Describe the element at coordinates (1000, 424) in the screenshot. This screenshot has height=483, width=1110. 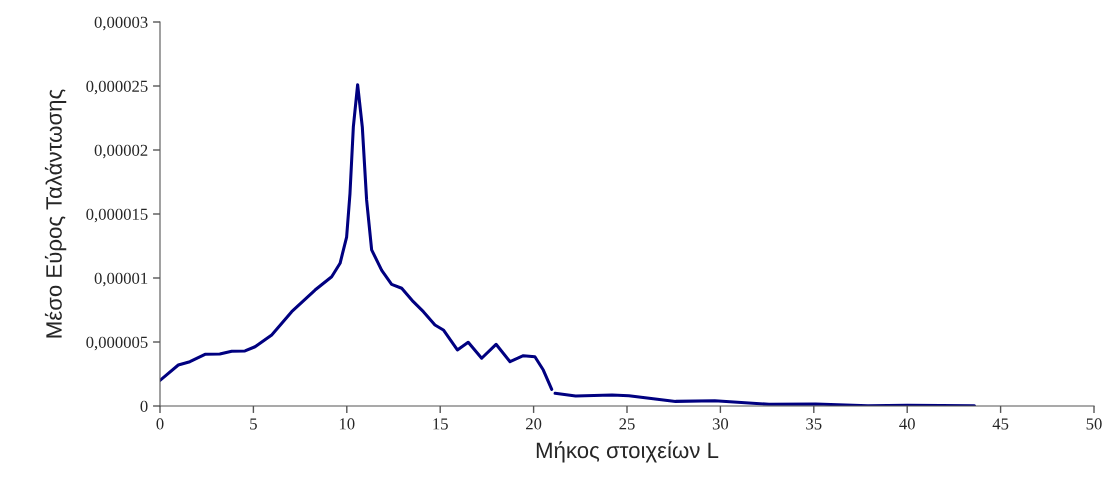
I see `x-tick-label: 45` at that location.